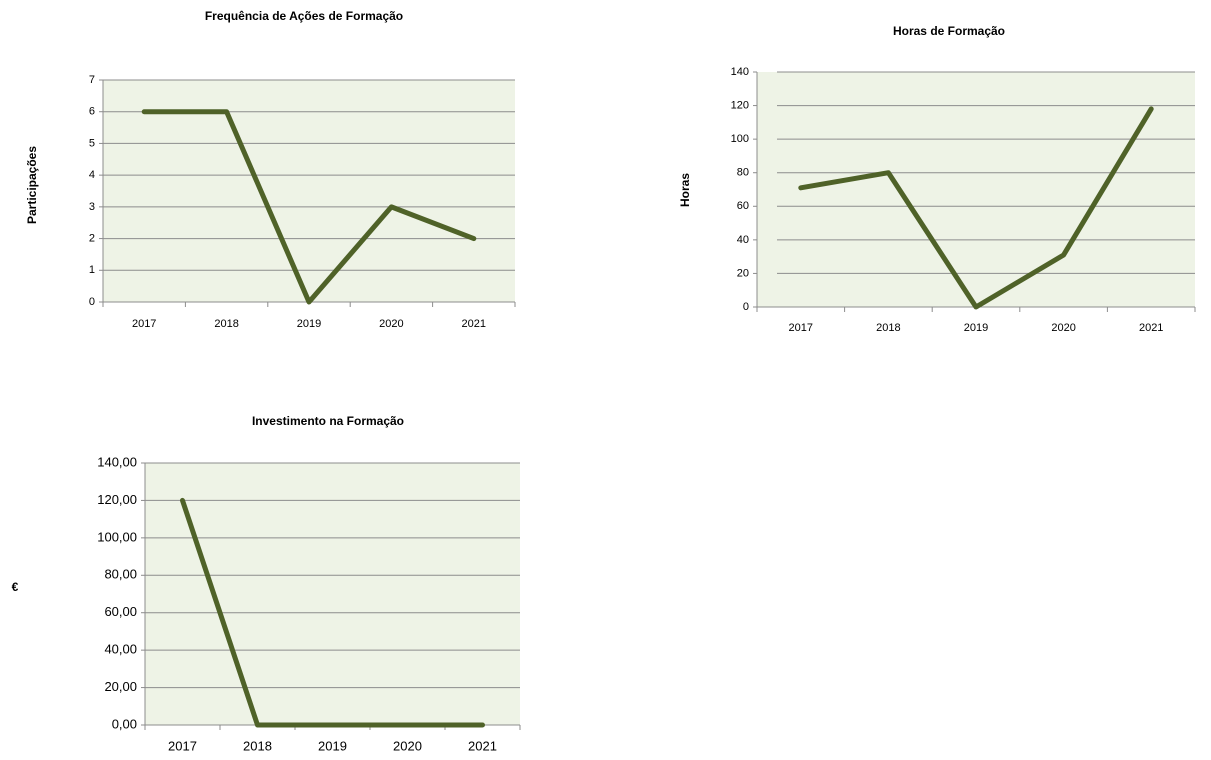 This screenshot has width=1211, height=760. I want to click on y-tick-label: 3, so click(92, 207).